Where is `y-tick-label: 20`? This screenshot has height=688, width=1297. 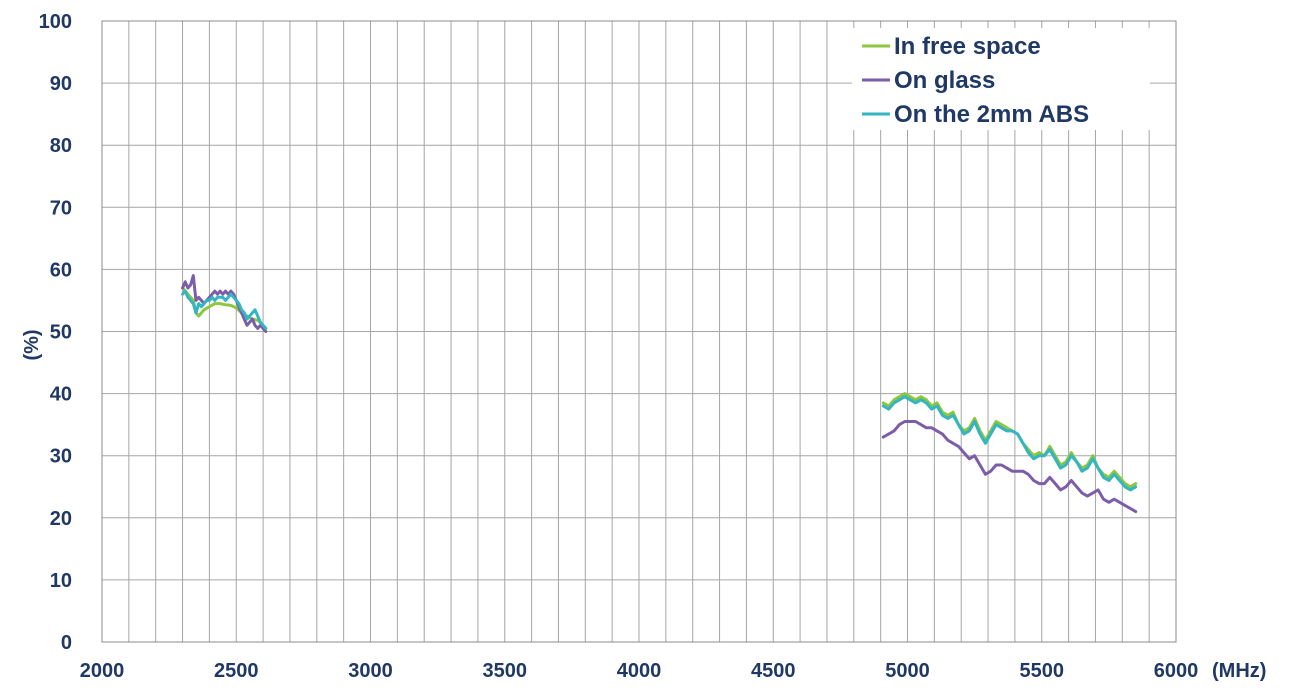
y-tick-label: 20 is located at coordinates (61, 519).